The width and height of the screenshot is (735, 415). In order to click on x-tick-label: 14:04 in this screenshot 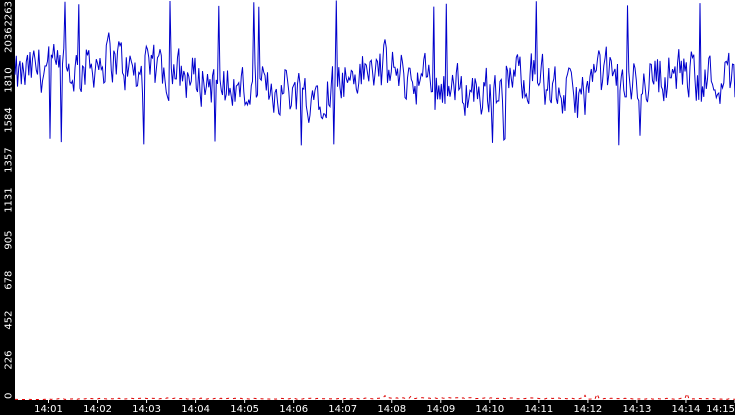, I will do `click(195, 409)`.